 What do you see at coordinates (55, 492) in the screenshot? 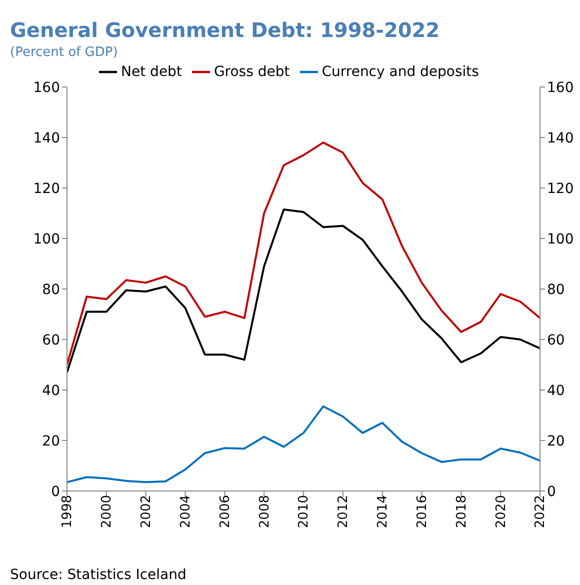
I see `y-tick-label: 0` at bounding box center [55, 492].